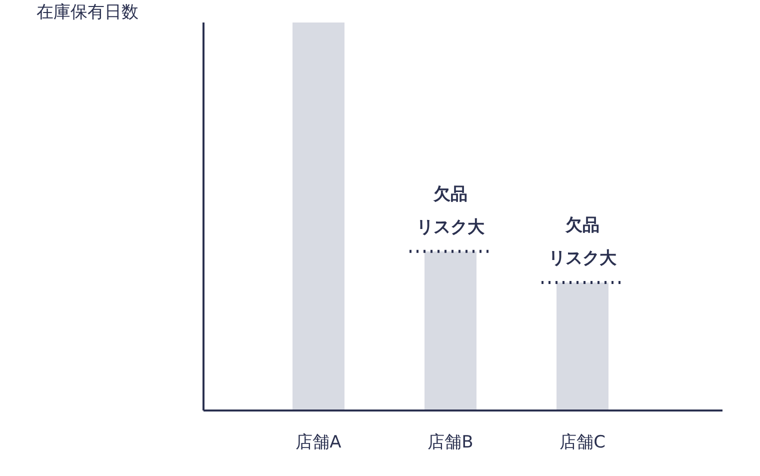  Describe the element at coordinates (319, 442) in the screenshot. I see `x-tick-label: 店舗A` at that location.